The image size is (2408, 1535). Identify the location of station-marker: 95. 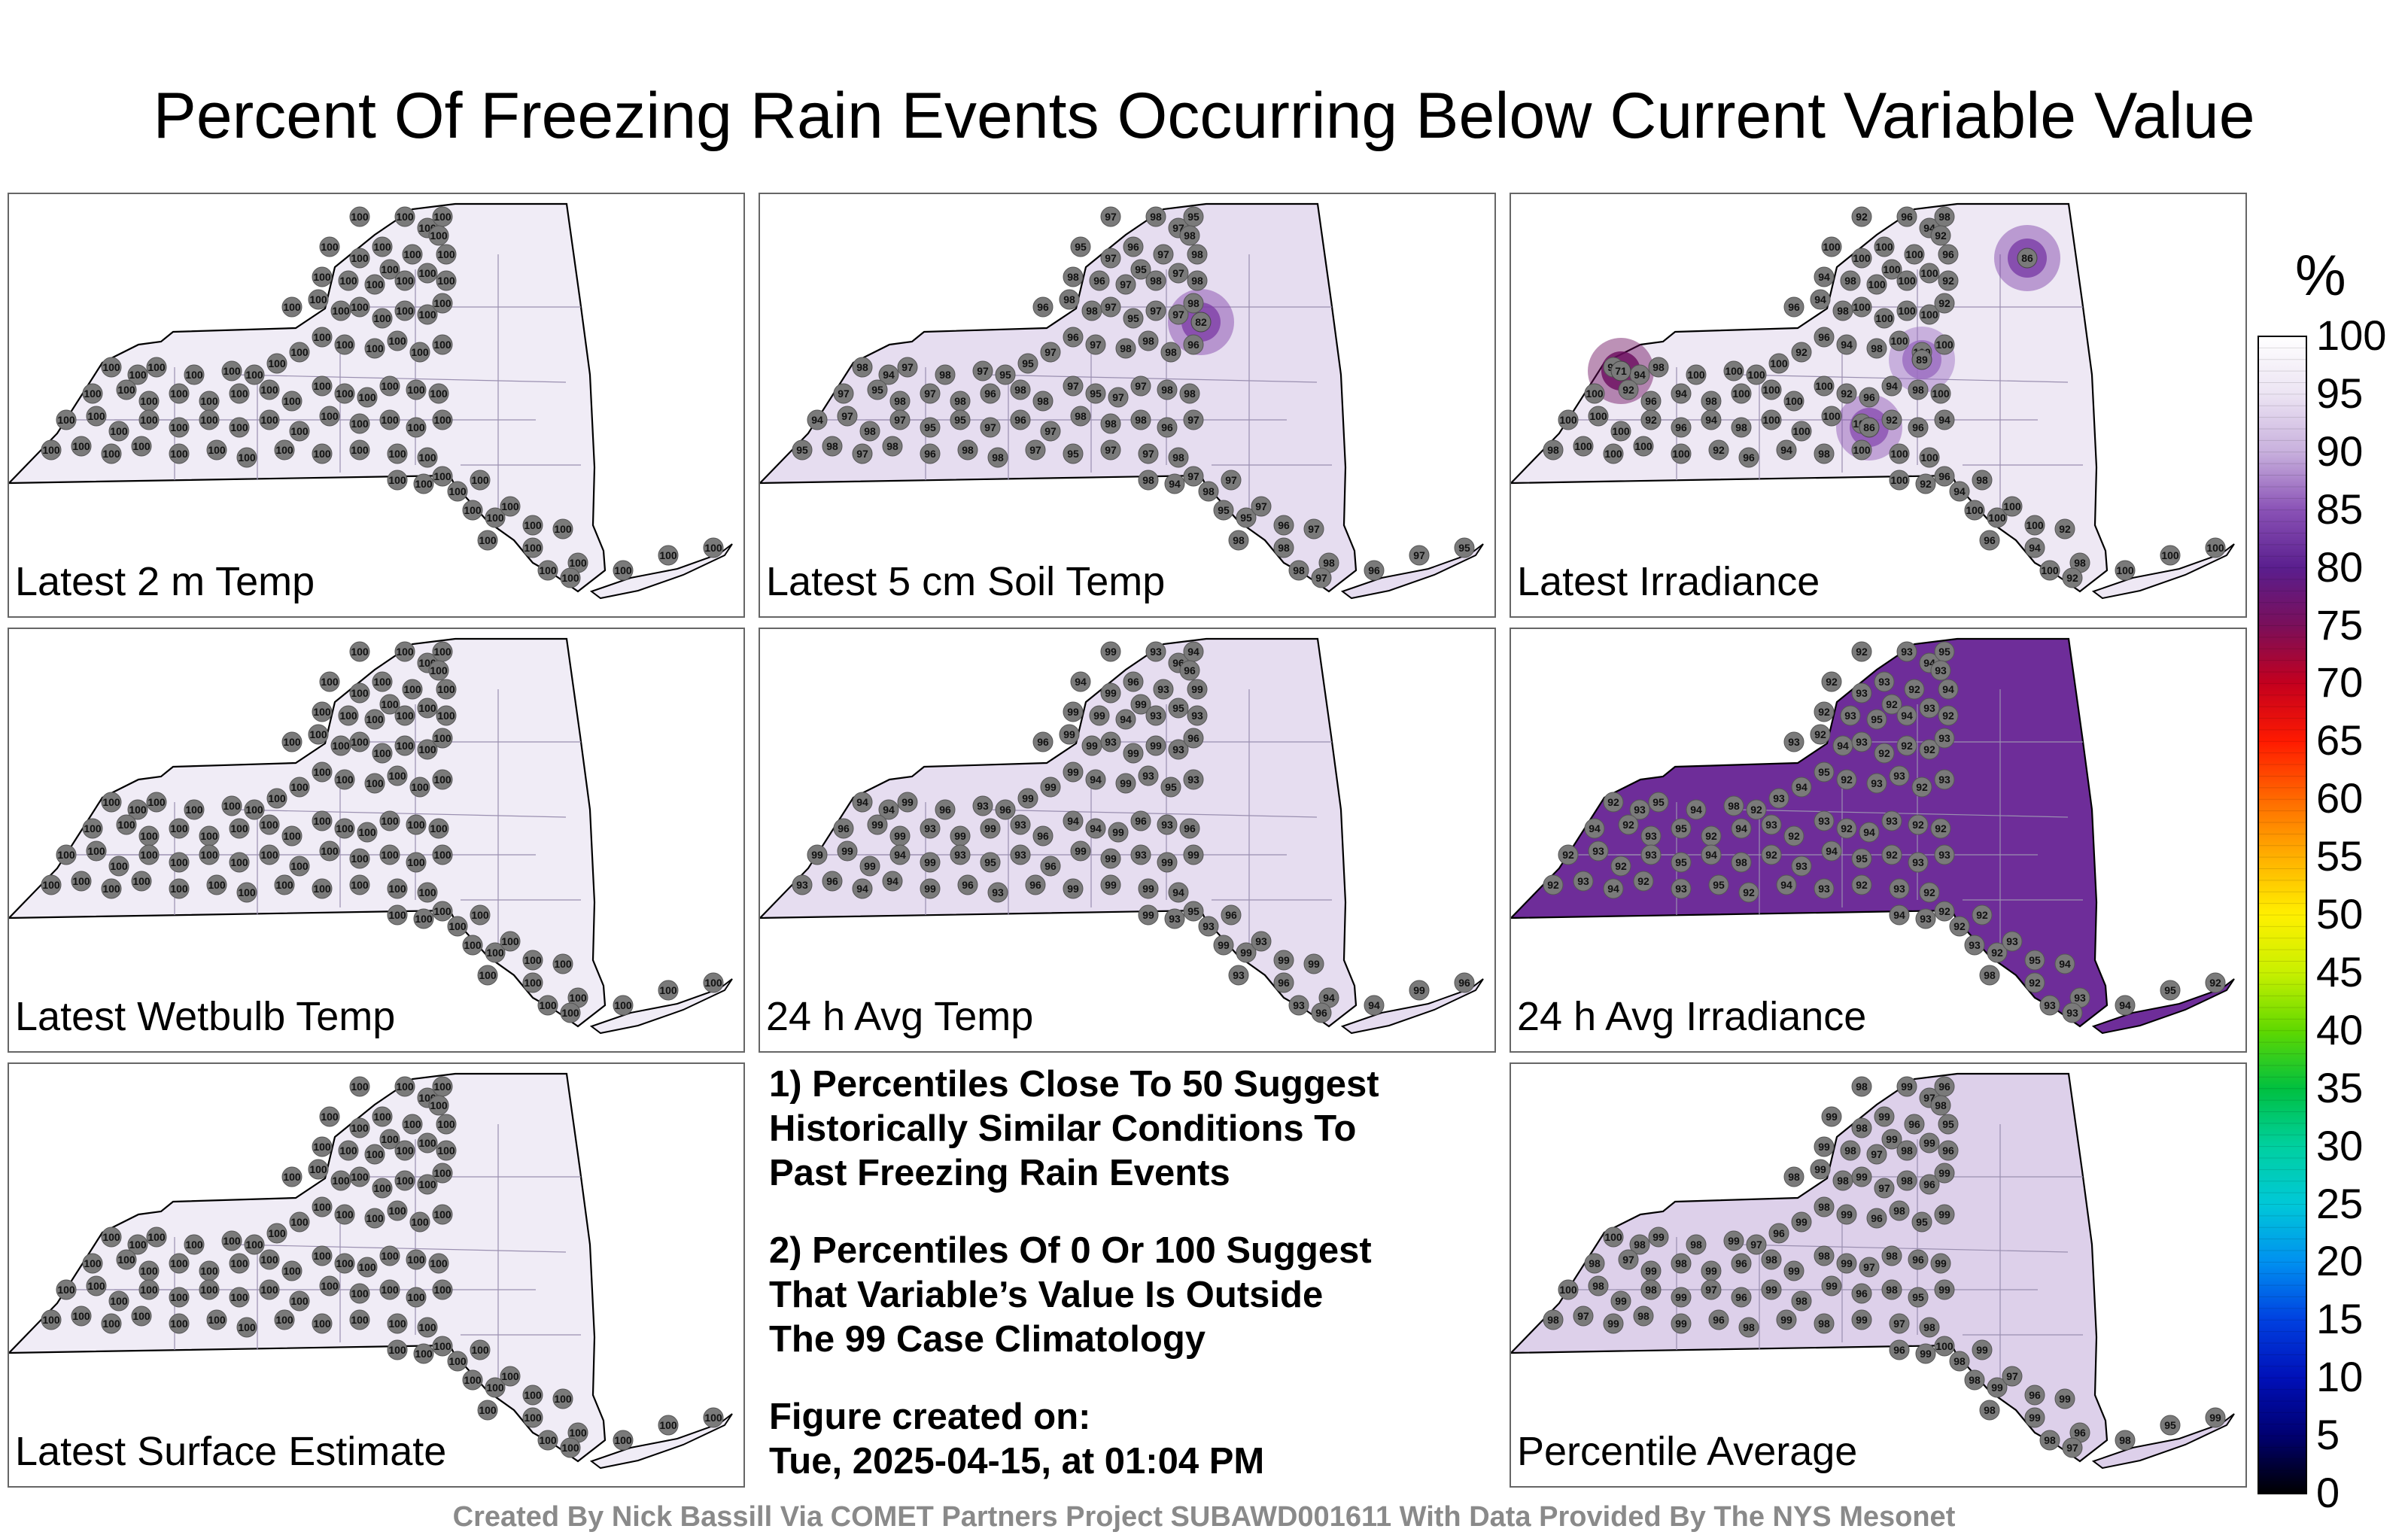
(1080, 246).